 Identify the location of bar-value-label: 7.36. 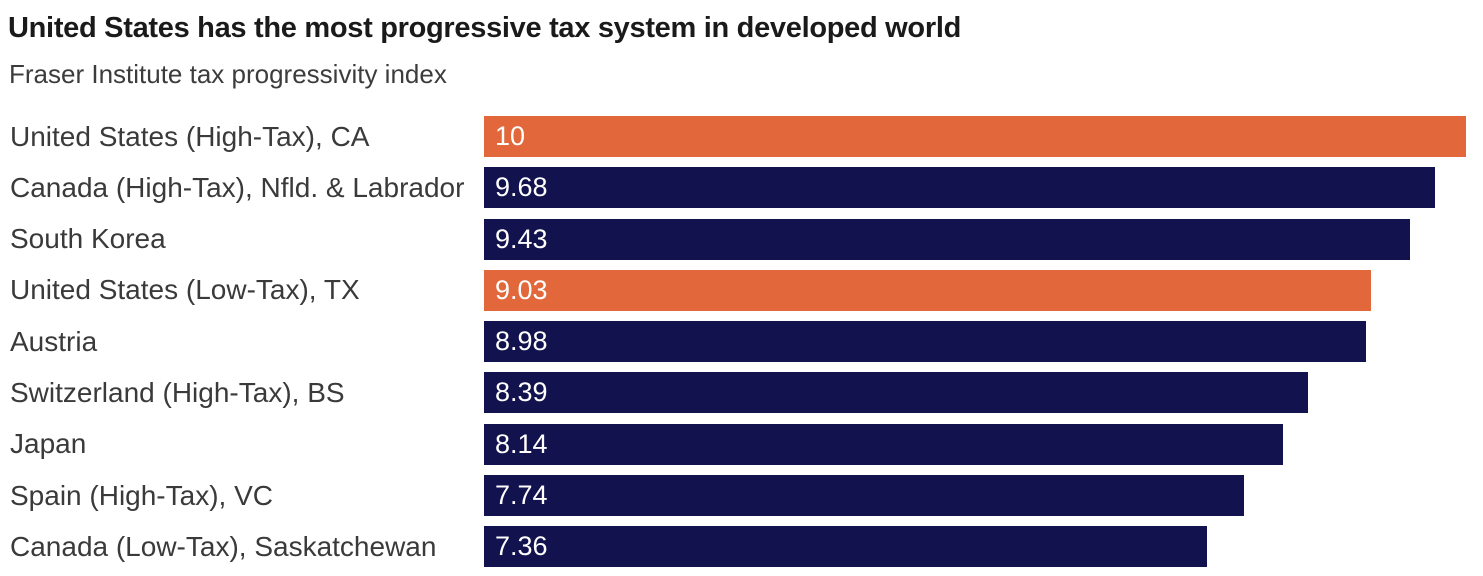
(521, 546).